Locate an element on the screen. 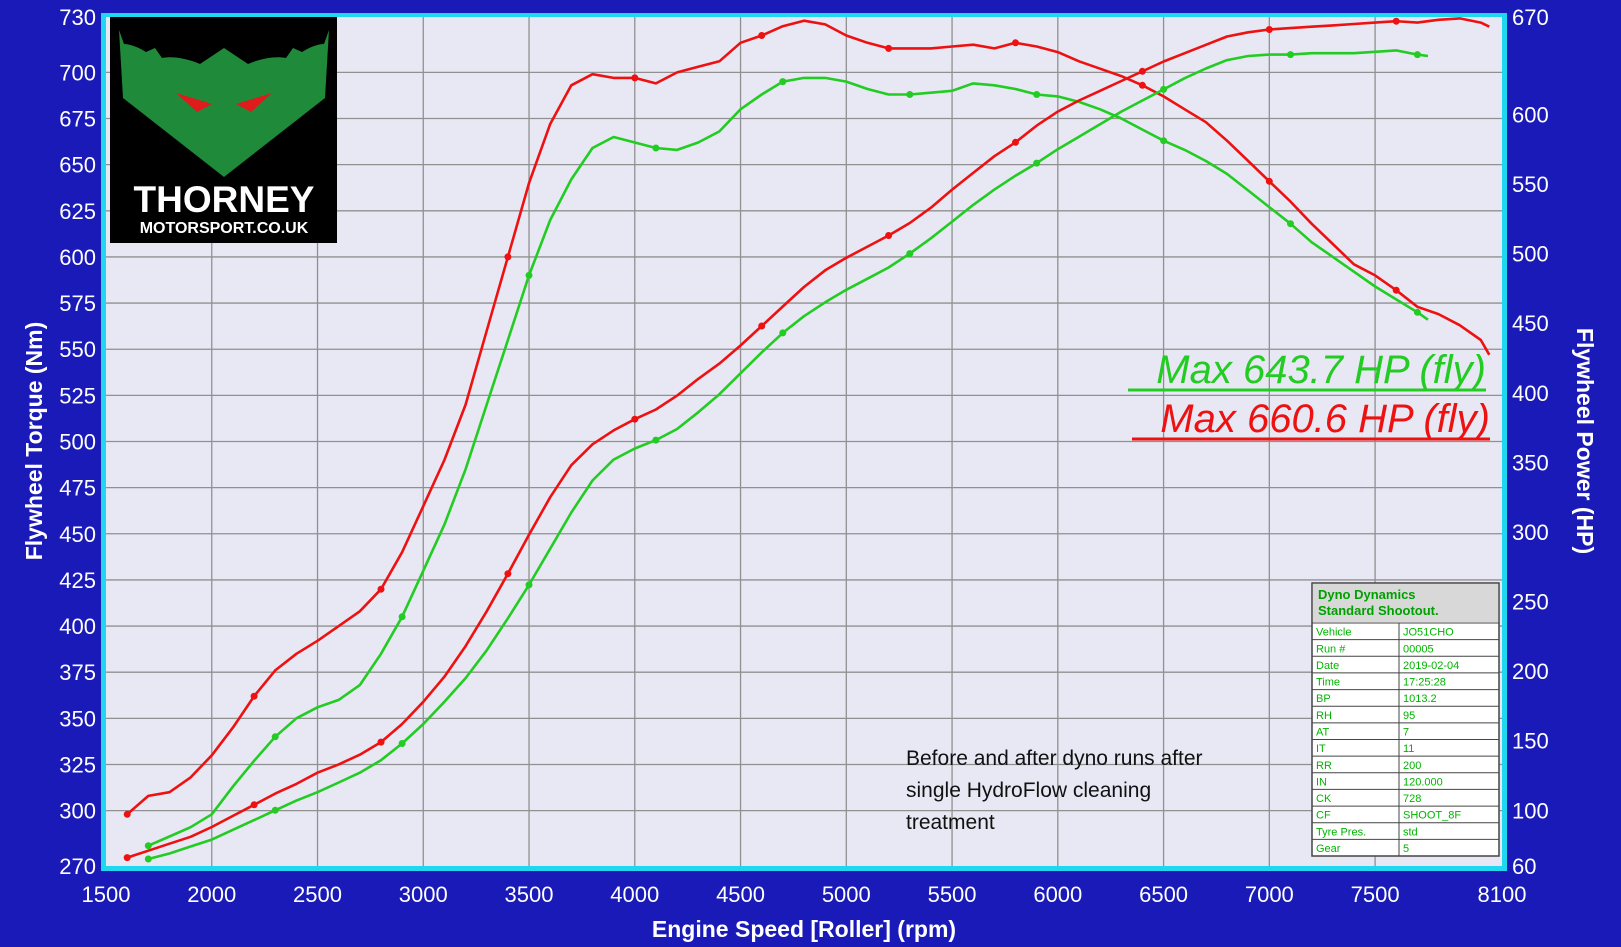  info-table-key: Run # is located at coordinates (1331, 649).